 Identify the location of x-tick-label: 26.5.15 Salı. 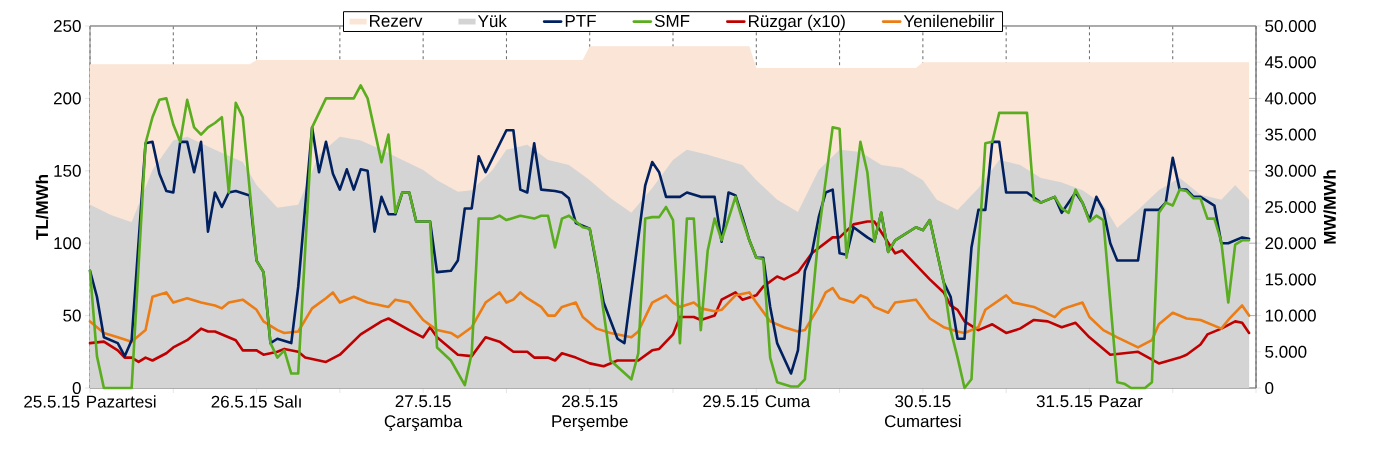
(256, 401).